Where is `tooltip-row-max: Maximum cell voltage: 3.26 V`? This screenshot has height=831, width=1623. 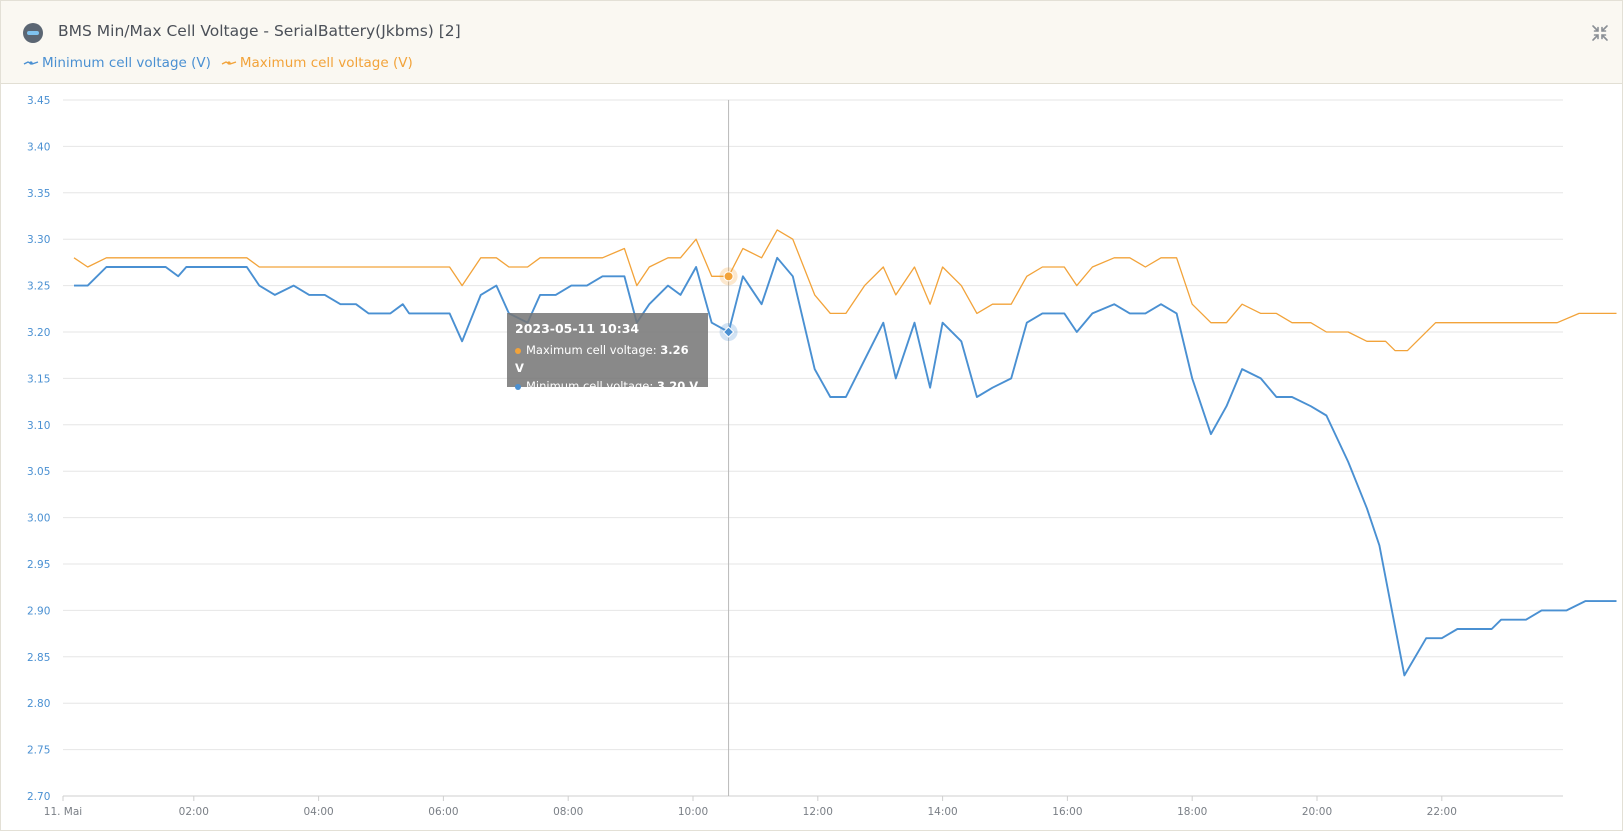
tooltip-row-max: Maximum cell voltage: 3.26 V is located at coordinates (607, 359).